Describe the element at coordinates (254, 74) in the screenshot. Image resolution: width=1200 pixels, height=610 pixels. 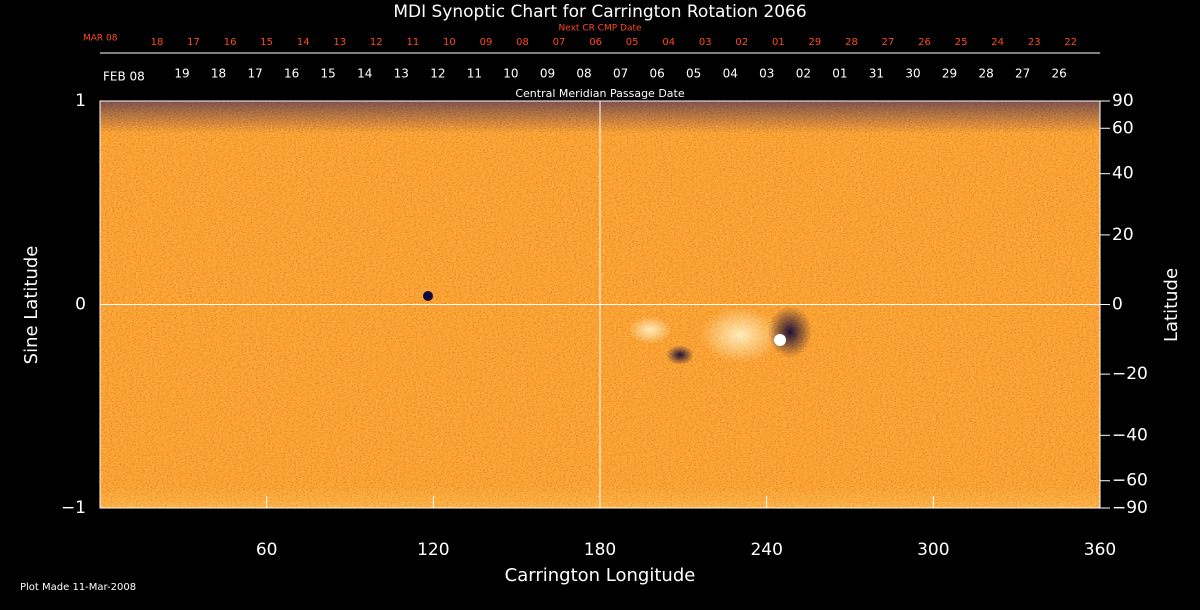
I see `date-label: 17` at that location.